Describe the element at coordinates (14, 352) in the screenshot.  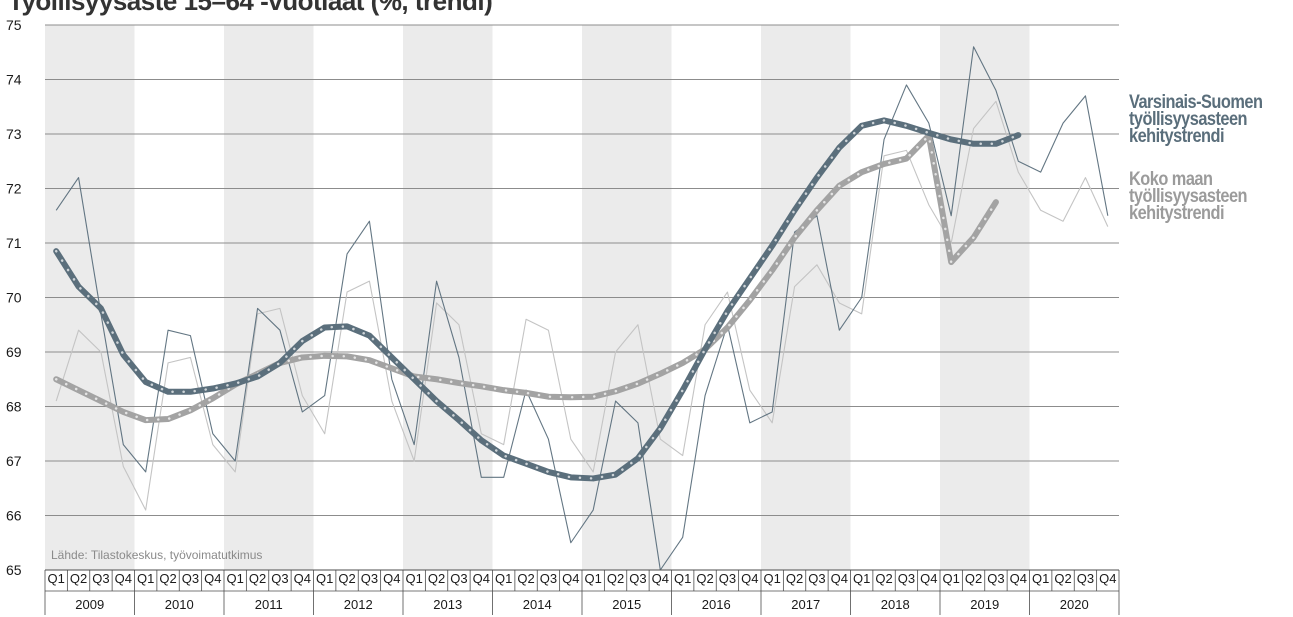
I see `y-tick-label-69: 69` at that location.